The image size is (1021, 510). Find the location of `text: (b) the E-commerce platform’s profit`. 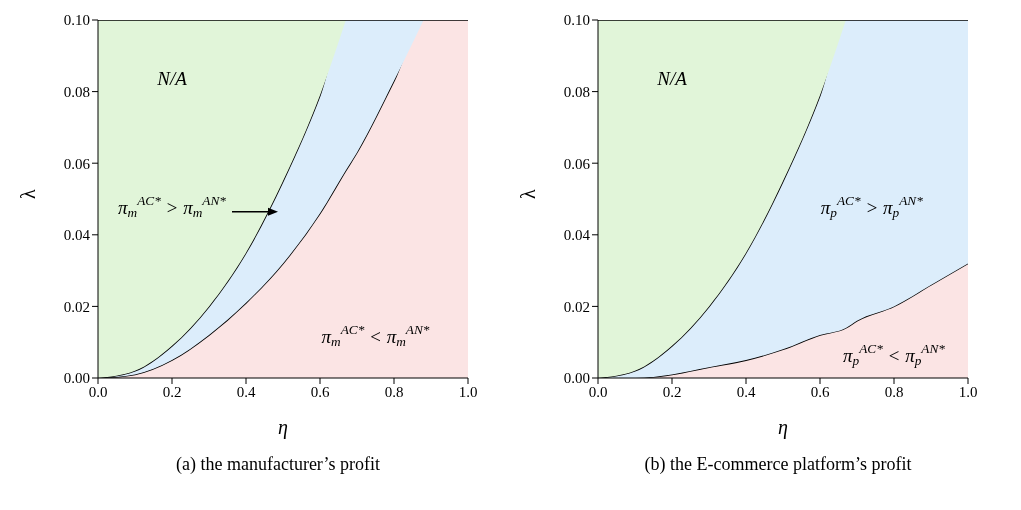

text: (b) the E-commerce platform’s profit is located at coordinates (778, 464).